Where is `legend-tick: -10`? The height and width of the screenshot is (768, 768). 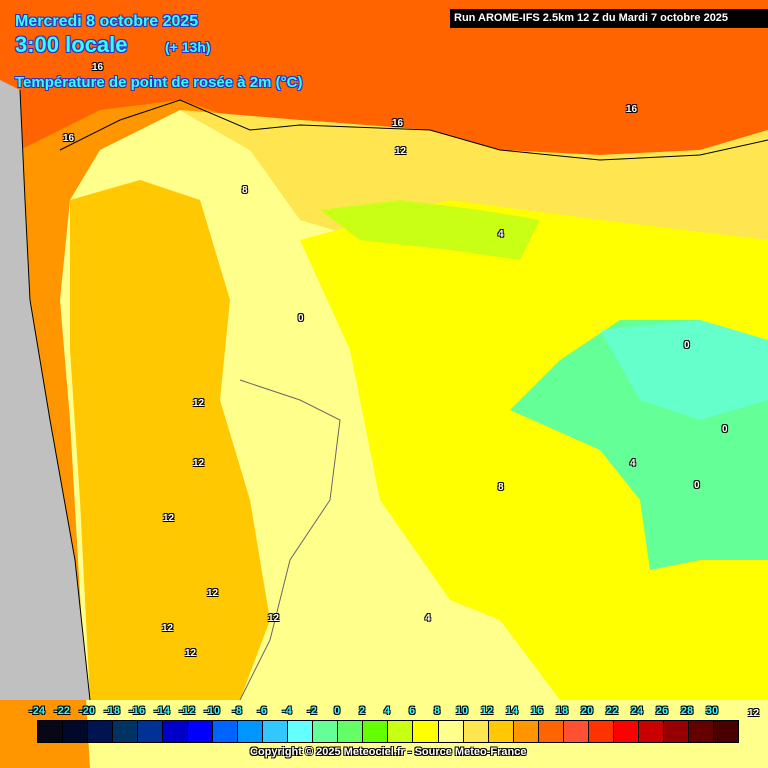
legend-tick: -10 is located at coordinates (212, 711).